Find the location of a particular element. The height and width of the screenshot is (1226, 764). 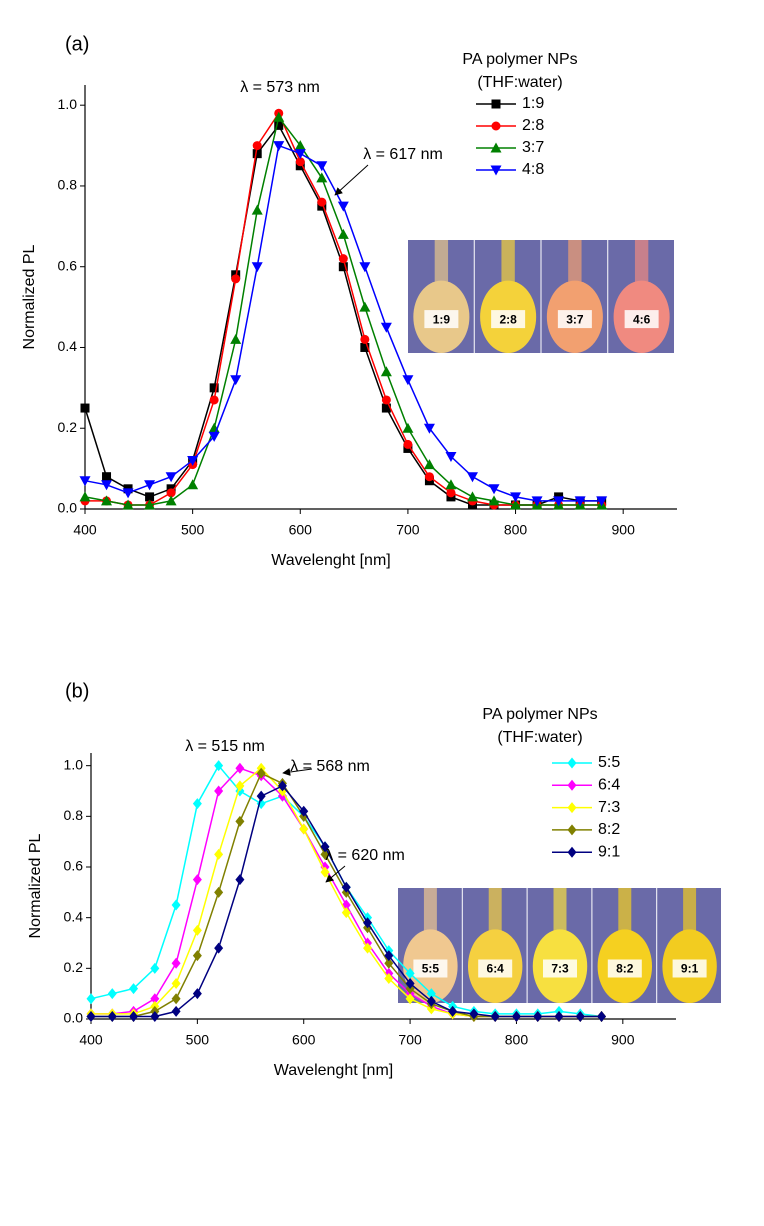

x-tick-label: 700 is located at coordinates (410, 1040).